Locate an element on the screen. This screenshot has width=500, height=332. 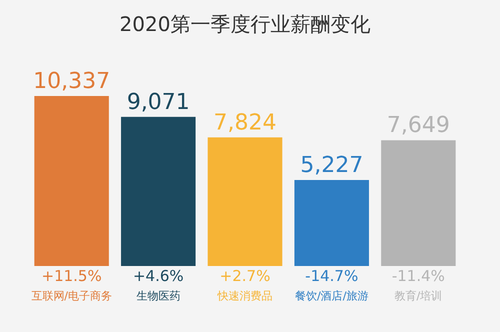
data-label: 7,649 is located at coordinates (418, 125).